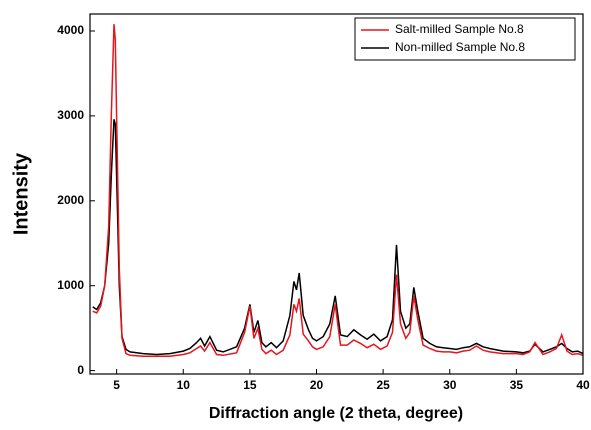 The image size is (591, 430). I want to click on y-tick-label: 1000, so click(70, 285).